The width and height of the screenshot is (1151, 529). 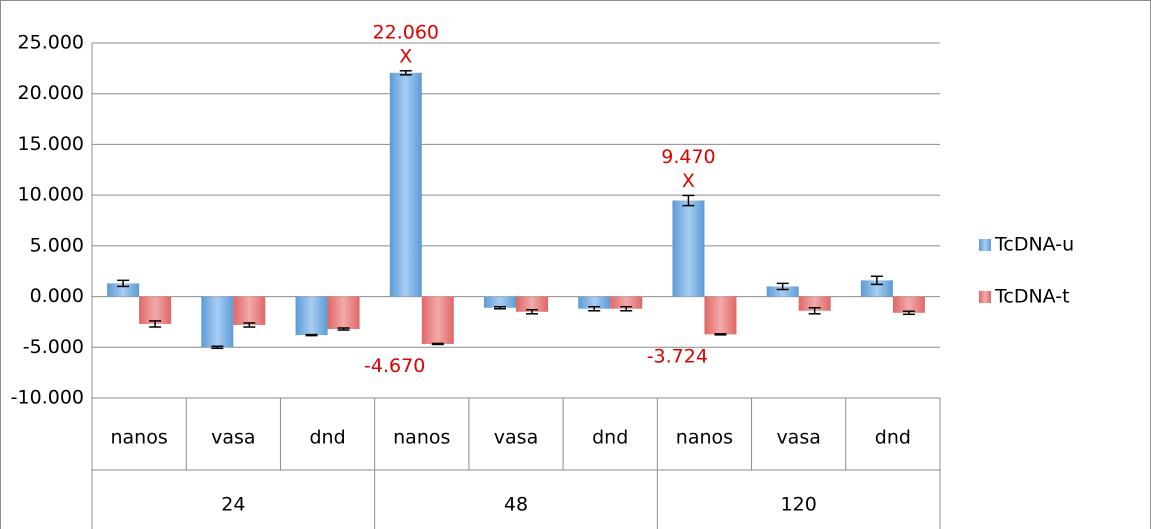 What do you see at coordinates (51, 195) in the screenshot?
I see `y-tick-label: 10.000` at bounding box center [51, 195].